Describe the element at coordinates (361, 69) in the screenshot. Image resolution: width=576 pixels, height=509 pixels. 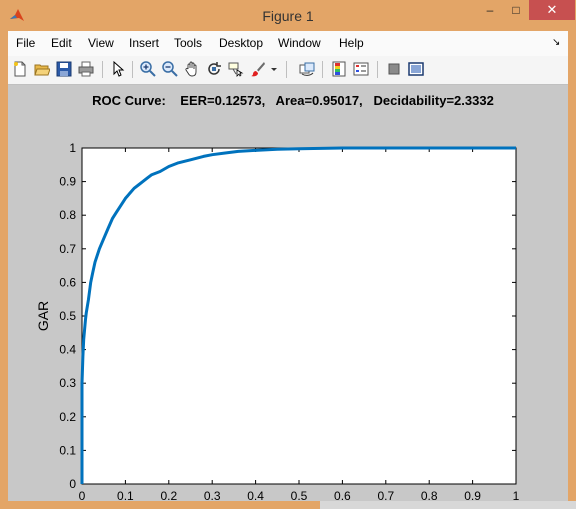
I see `legend-icon` at that location.